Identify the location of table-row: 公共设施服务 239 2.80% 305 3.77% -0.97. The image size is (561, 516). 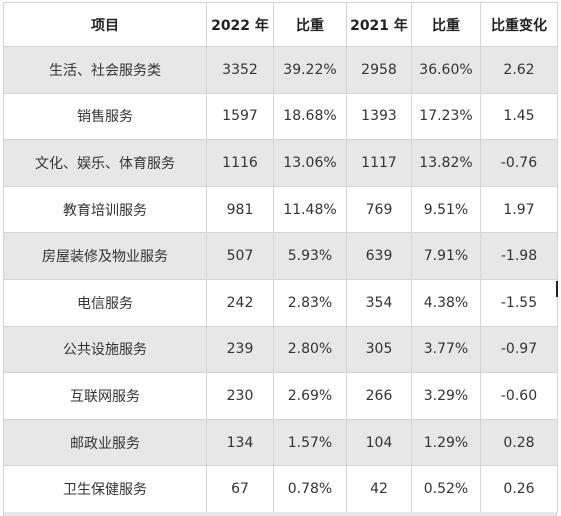
(280, 349).